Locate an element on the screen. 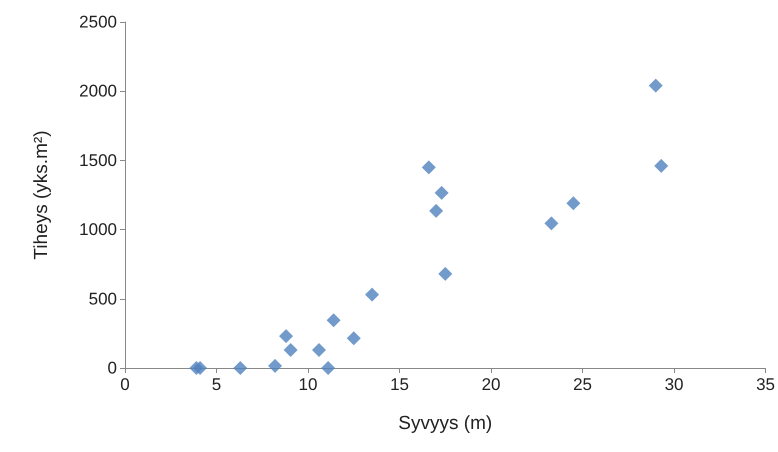 This screenshot has height=452, width=778. y-axis-title: Tiheys (yks.m²) is located at coordinates (41, 195).